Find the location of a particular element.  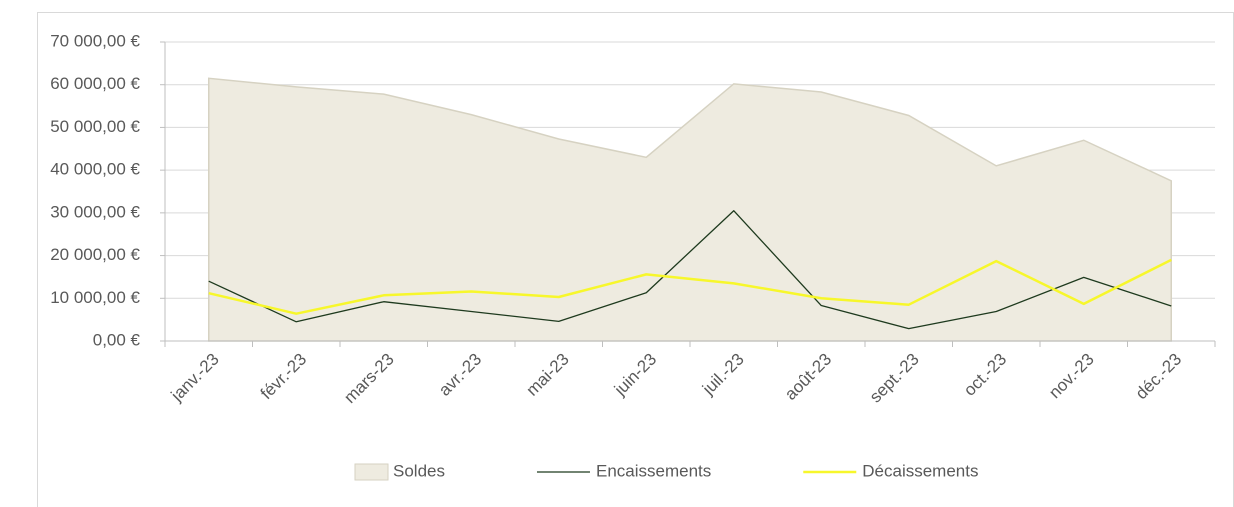

x-tick-label: mars-23 is located at coordinates (369, 379).